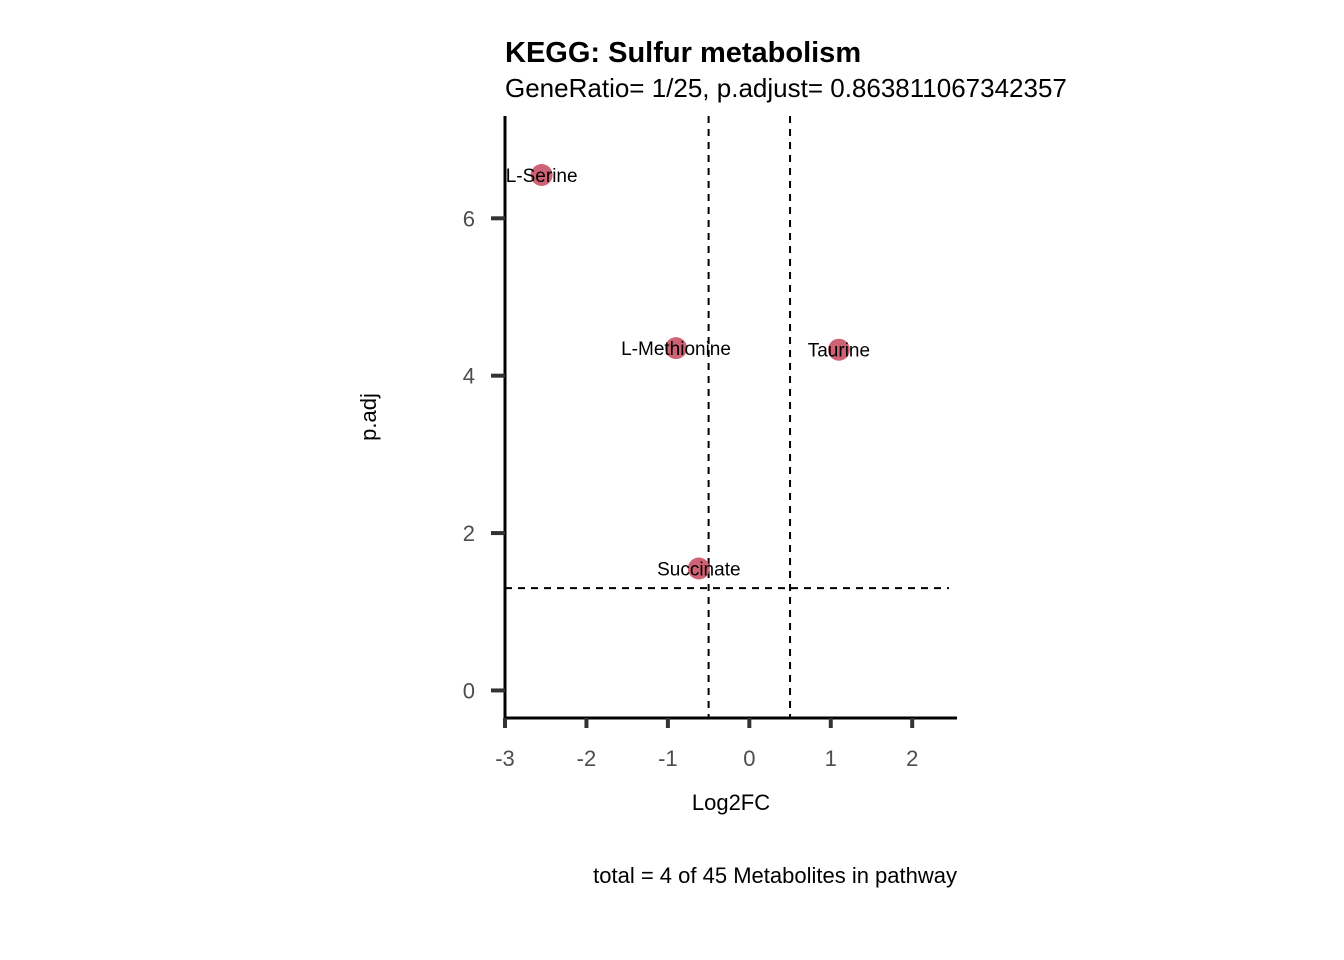 This screenshot has height=960, width=1344. What do you see at coordinates (469, 690) in the screenshot?
I see `y-tick-label: 0` at bounding box center [469, 690].